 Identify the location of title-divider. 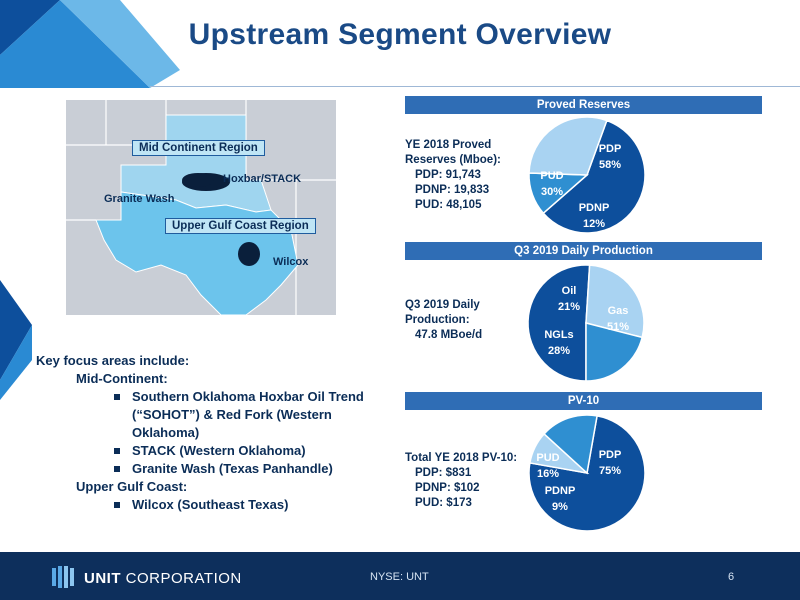
(475, 86).